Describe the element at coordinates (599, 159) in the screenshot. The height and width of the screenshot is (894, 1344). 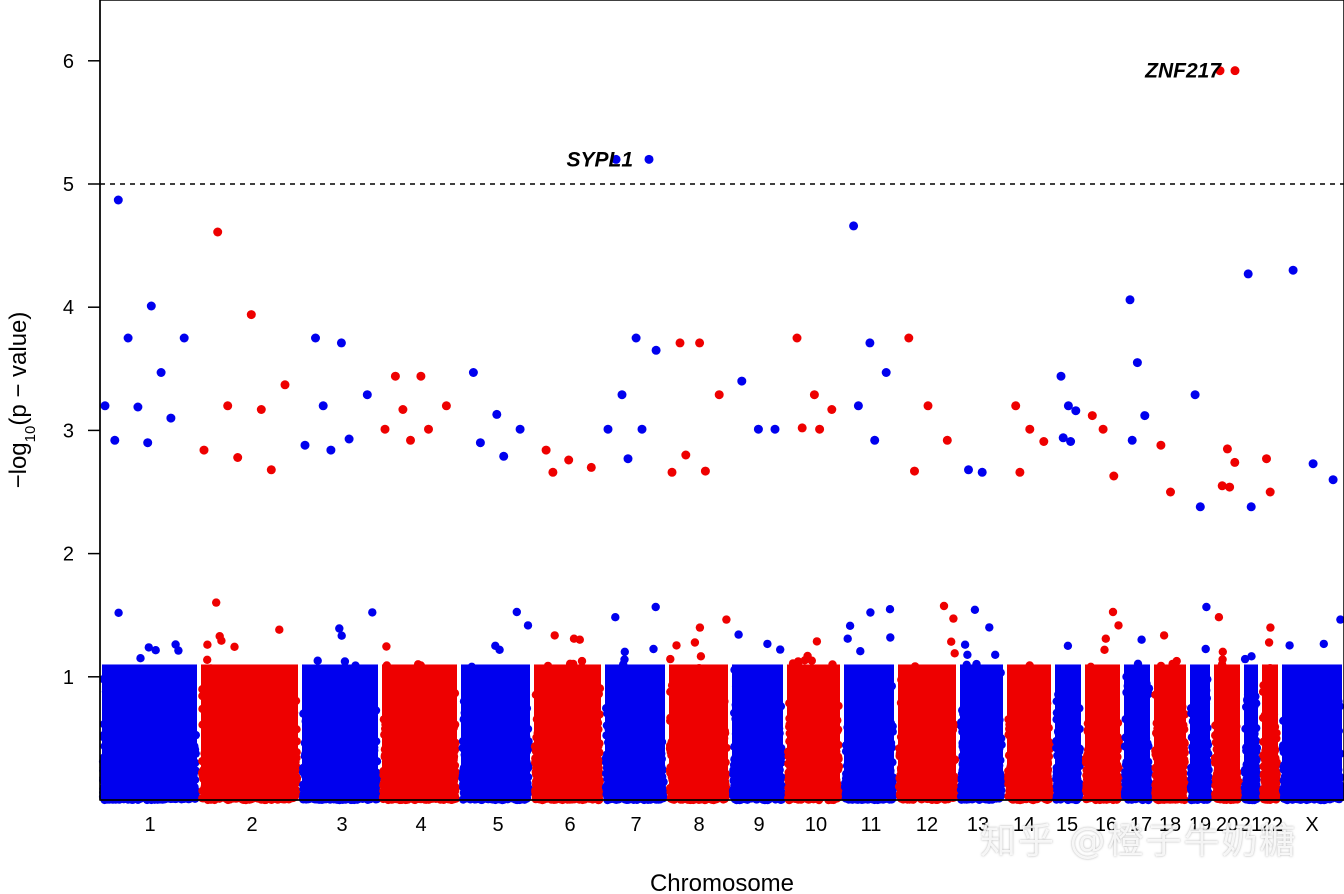
I see `gene-label-sypl1: SYPL1` at that location.